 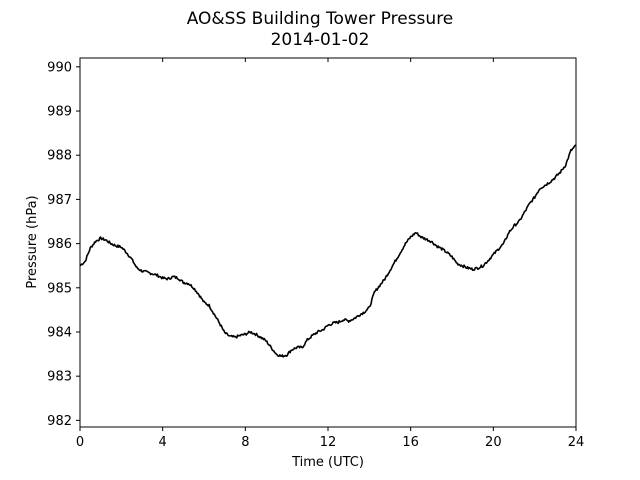 What do you see at coordinates (59, 112) in the screenshot?
I see `y-tick-label: 989` at bounding box center [59, 112].